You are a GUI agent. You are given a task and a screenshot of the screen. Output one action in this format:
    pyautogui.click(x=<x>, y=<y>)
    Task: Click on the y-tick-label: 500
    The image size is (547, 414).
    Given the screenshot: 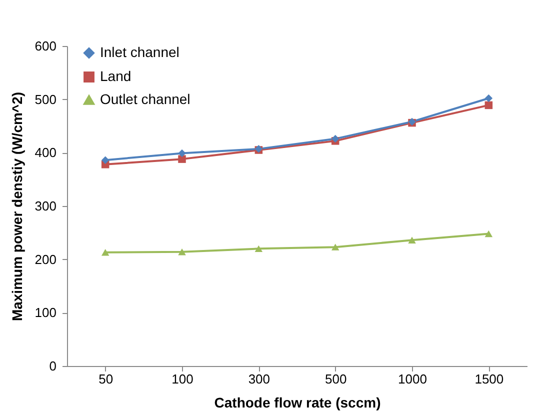 What is the action you would take?
    pyautogui.click(x=45, y=99)
    